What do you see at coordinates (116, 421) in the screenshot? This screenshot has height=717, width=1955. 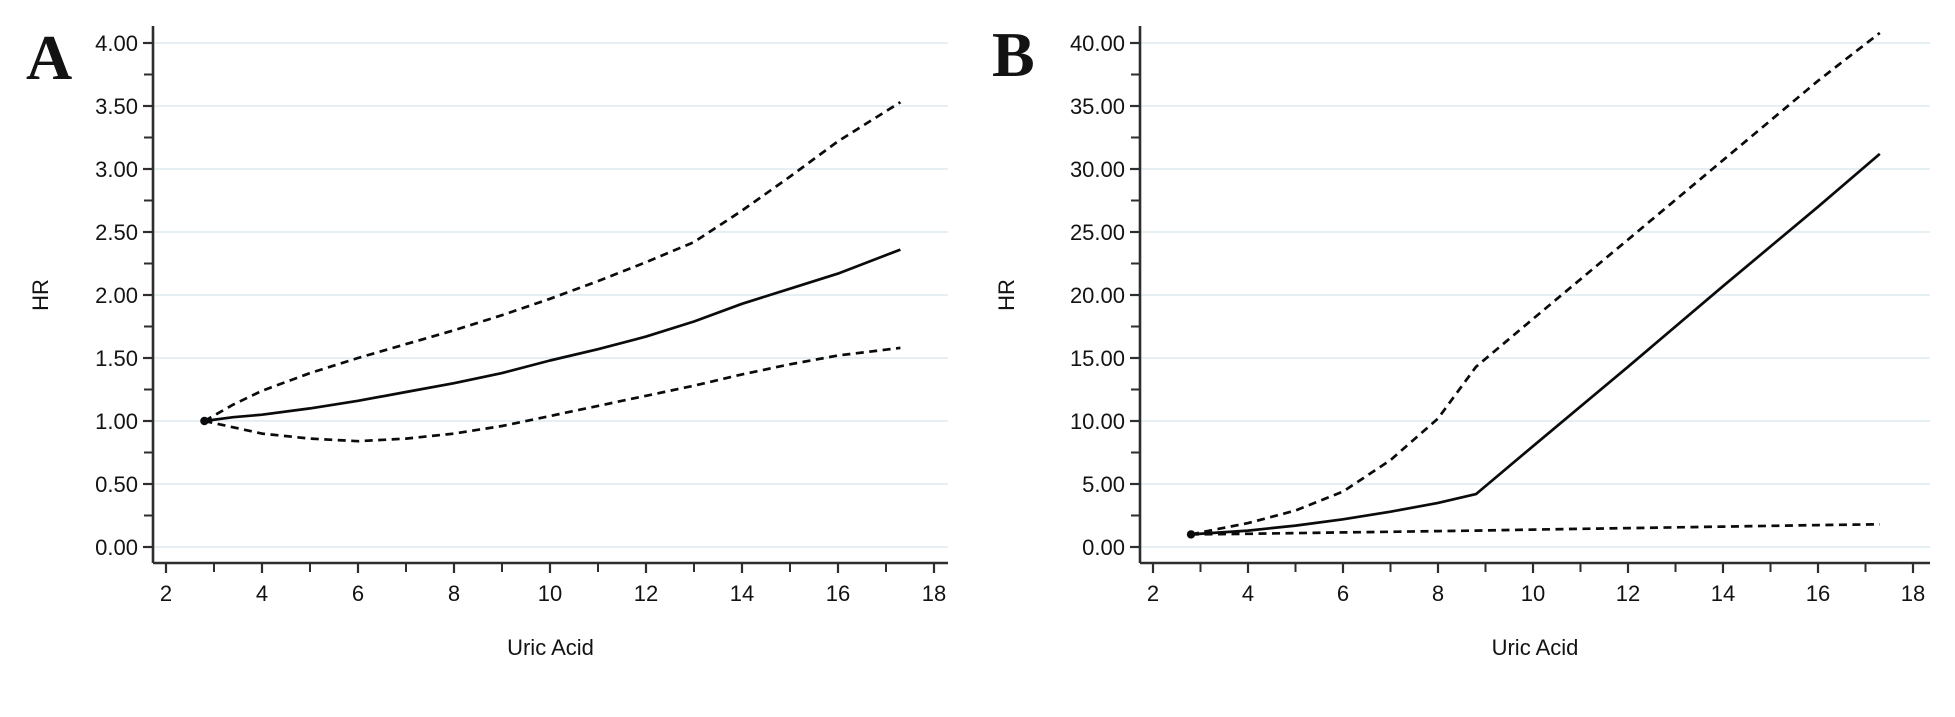 I see `y-tick-label: 1.00` at bounding box center [116, 421].